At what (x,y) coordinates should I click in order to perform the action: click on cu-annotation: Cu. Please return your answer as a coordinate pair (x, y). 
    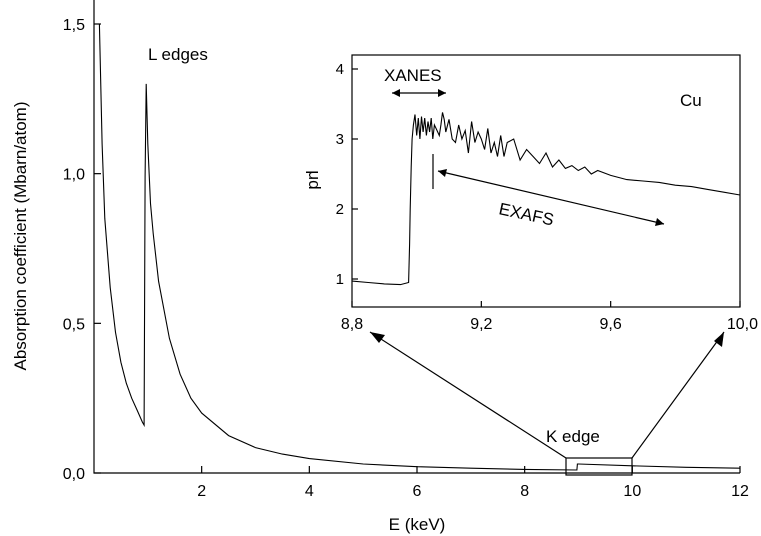
    Looking at the image, I should click on (691, 100).